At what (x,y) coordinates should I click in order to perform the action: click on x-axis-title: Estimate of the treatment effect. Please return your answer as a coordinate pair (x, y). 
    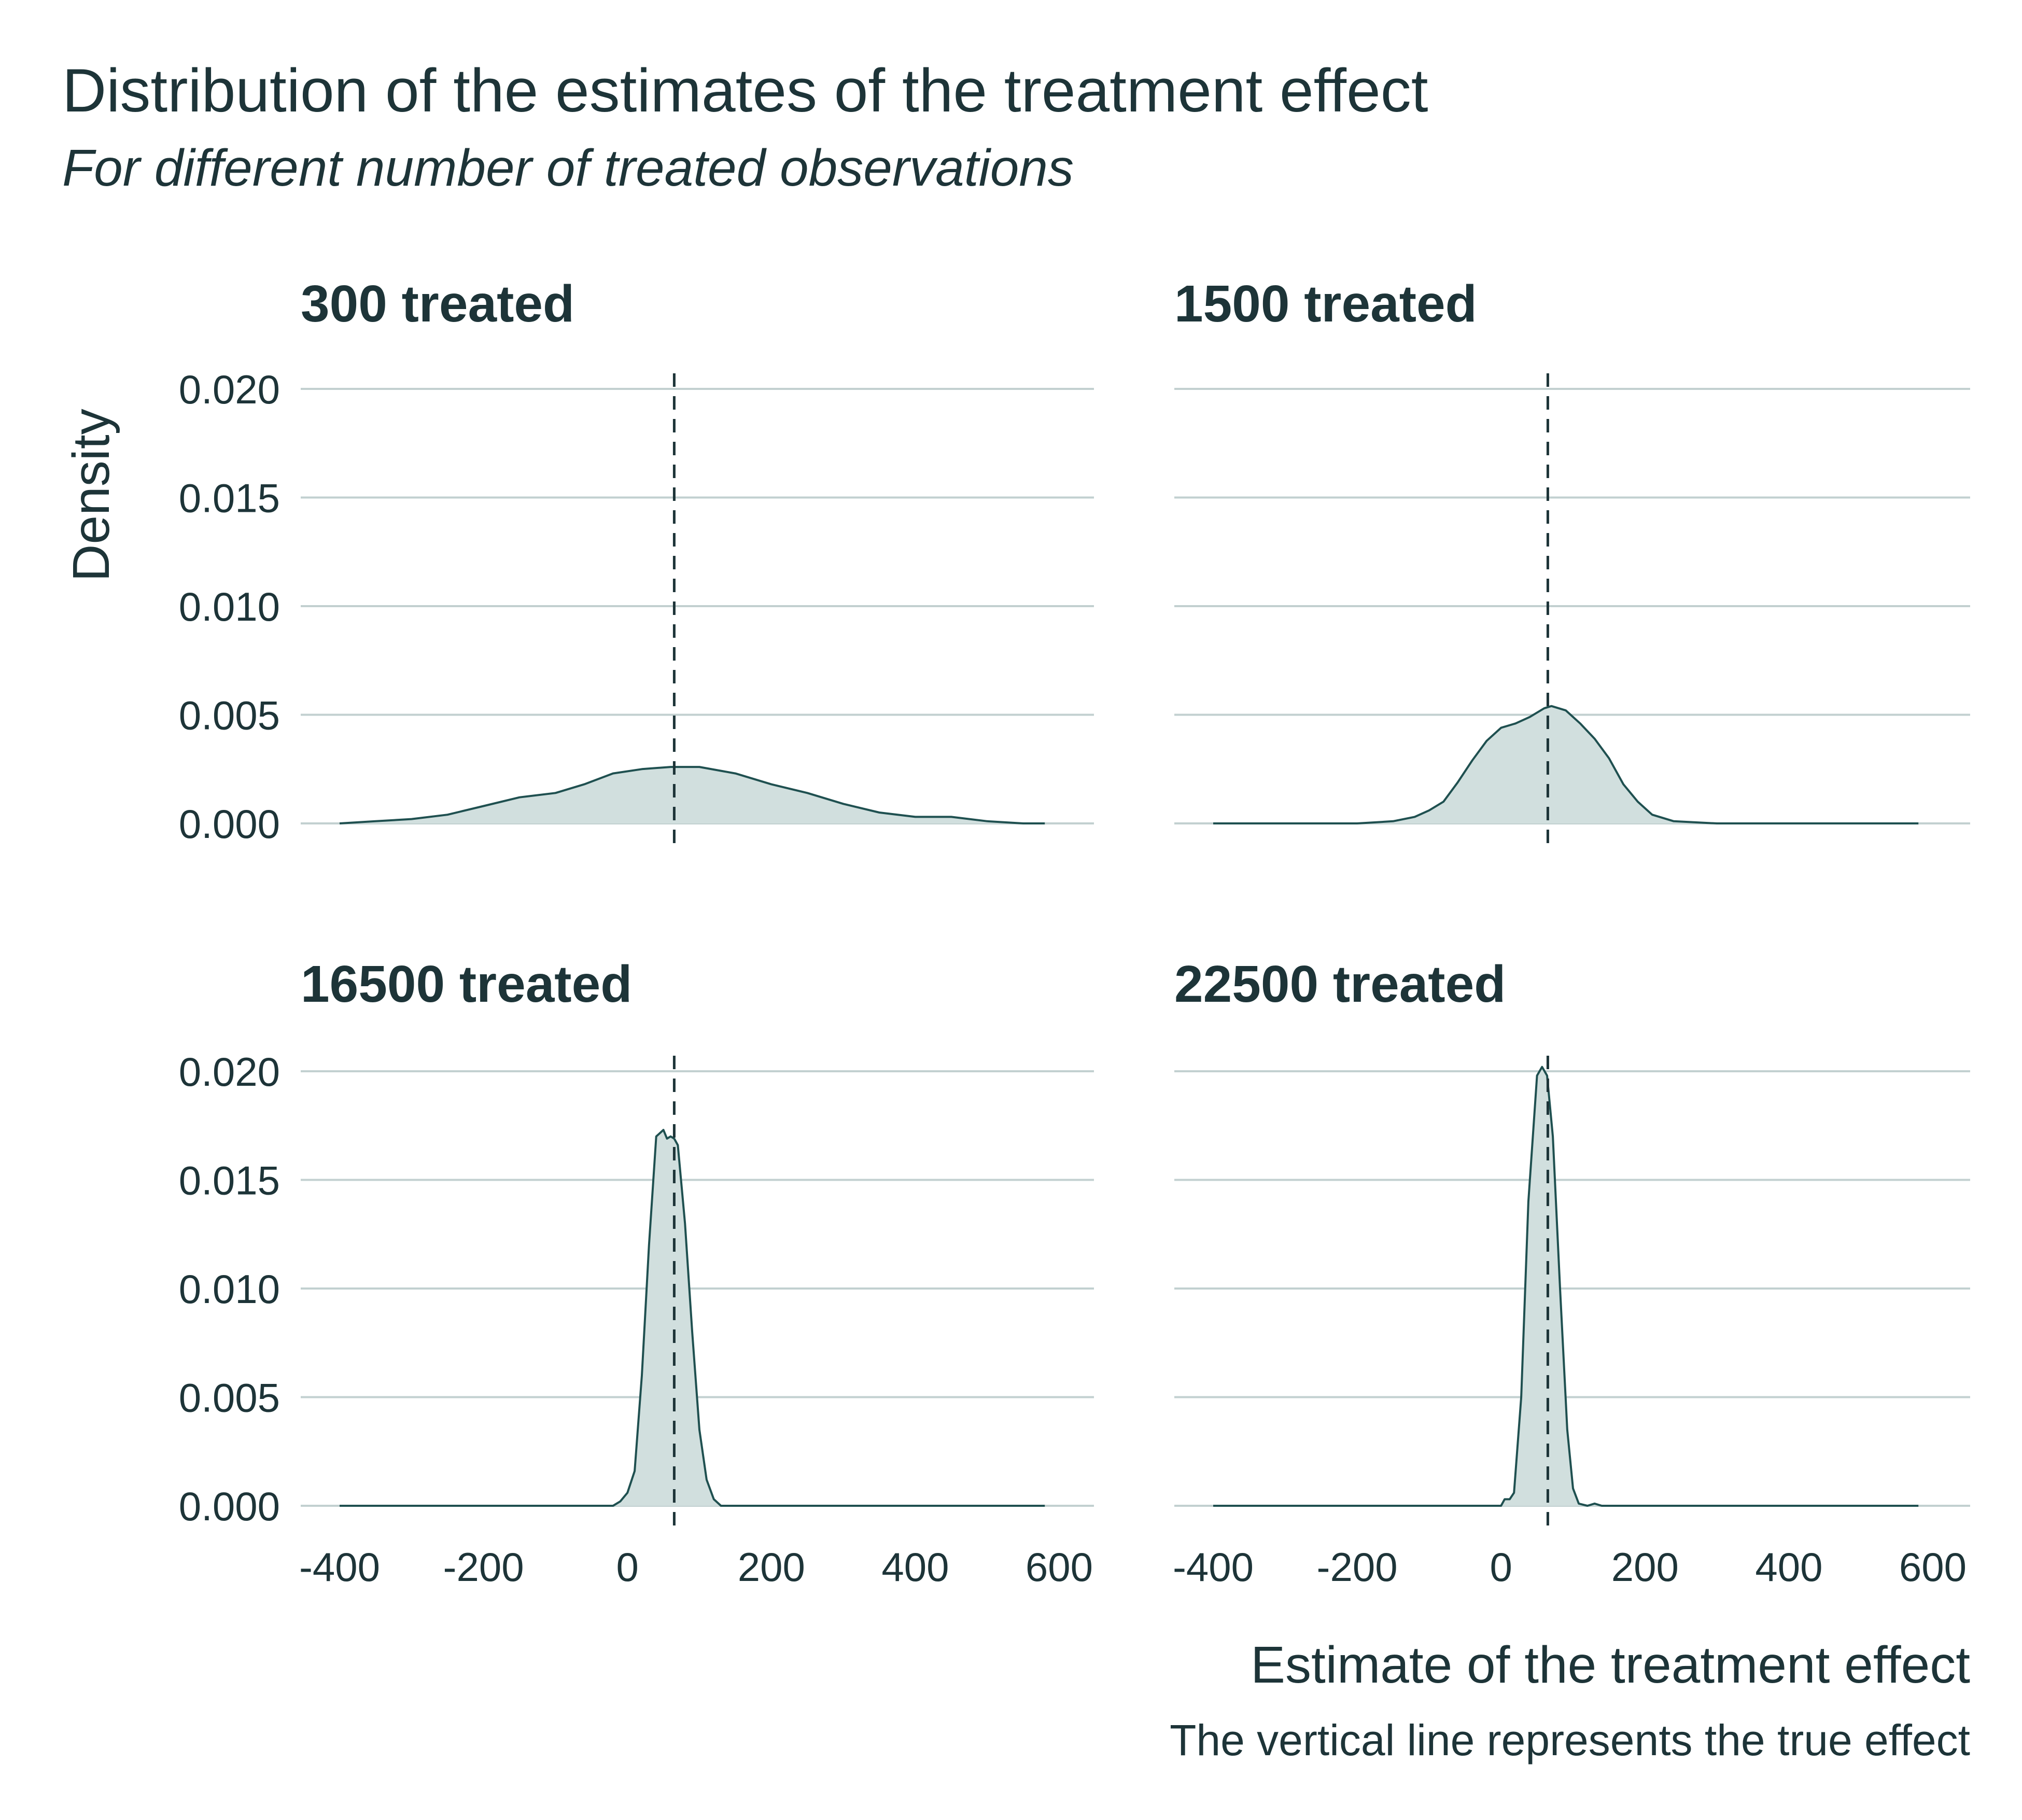
    Looking at the image, I should click on (1610, 1665).